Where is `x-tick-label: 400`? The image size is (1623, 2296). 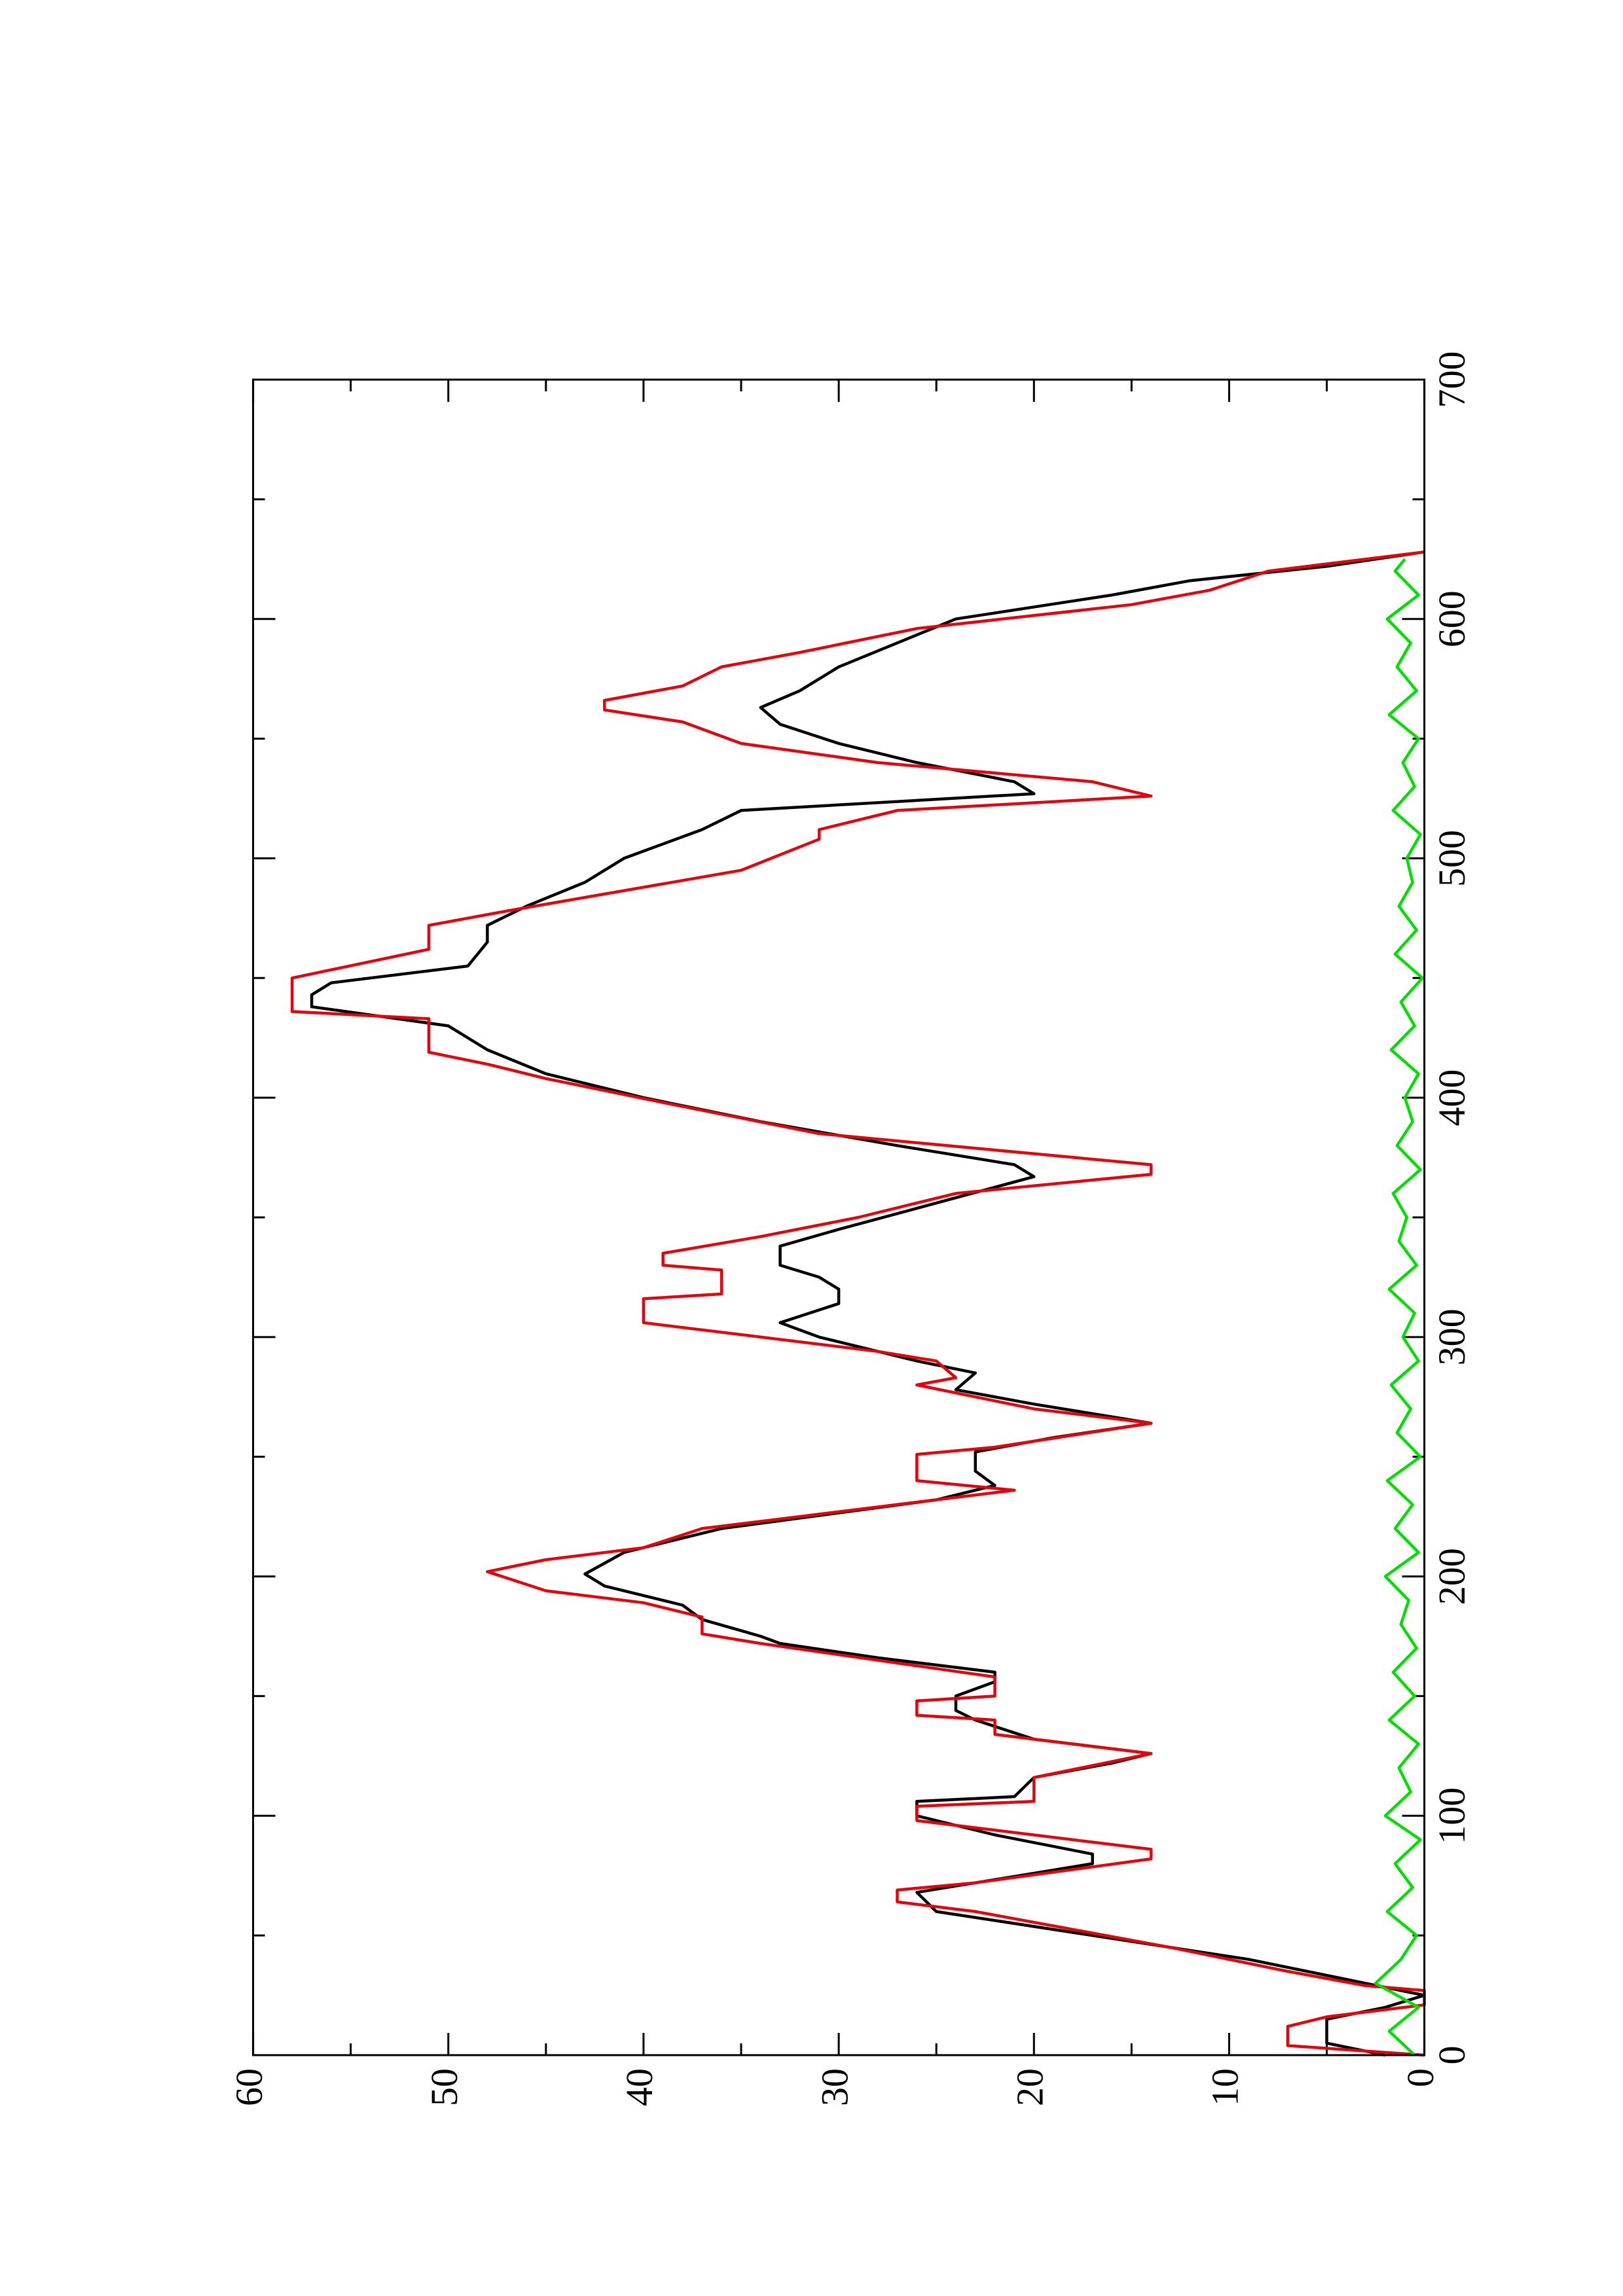
x-tick-label: 400 is located at coordinates (1452, 1097).